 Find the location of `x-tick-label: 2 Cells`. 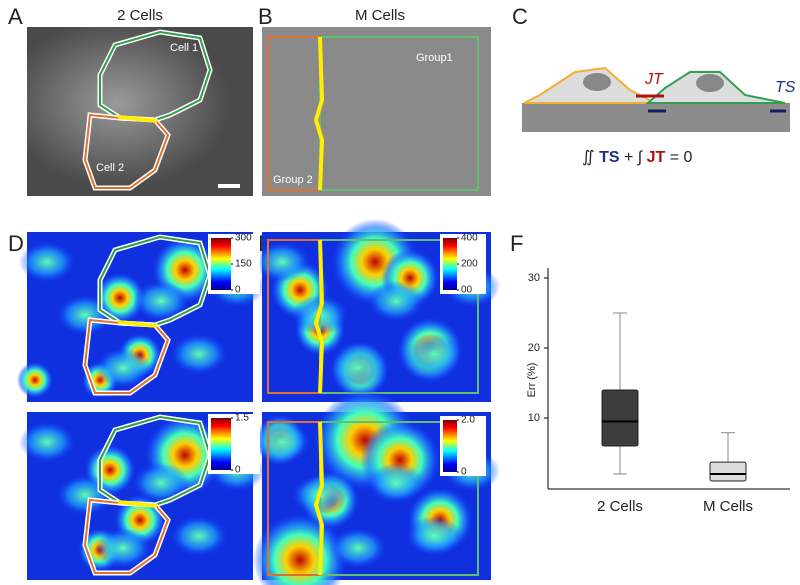

x-tick-label: 2 Cells is located at coordinates (620, 506).